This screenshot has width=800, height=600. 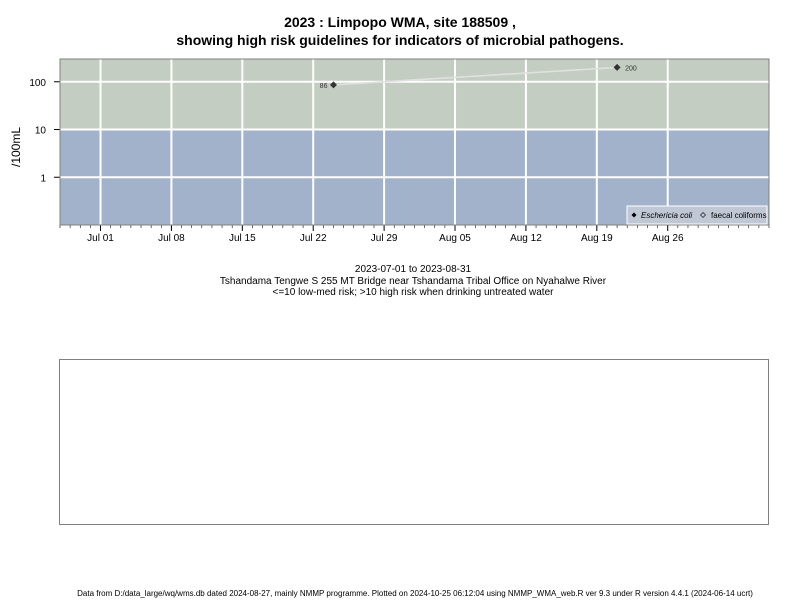 I want to click on x-tick-label: Jul 08, so click(x=171, y=238).